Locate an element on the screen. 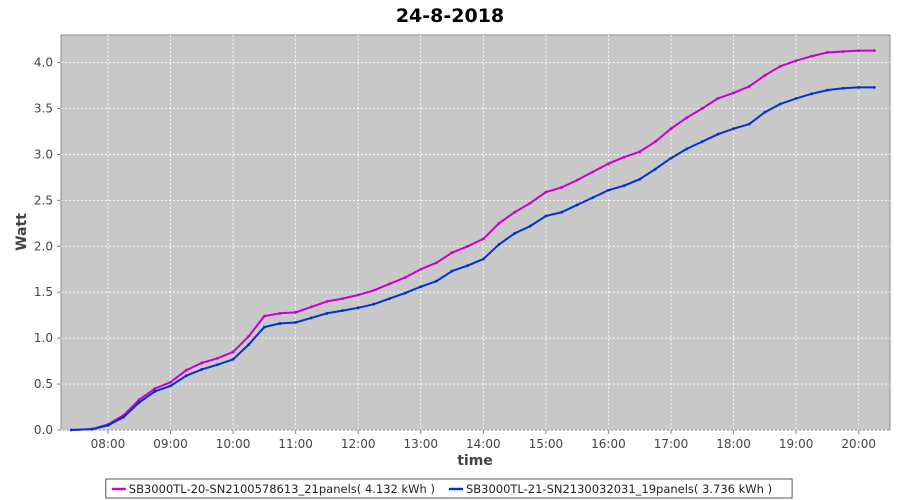 This screenshot has height=500, width=900. x-tick-label: 20:00 is located at coordinates (858, 444).